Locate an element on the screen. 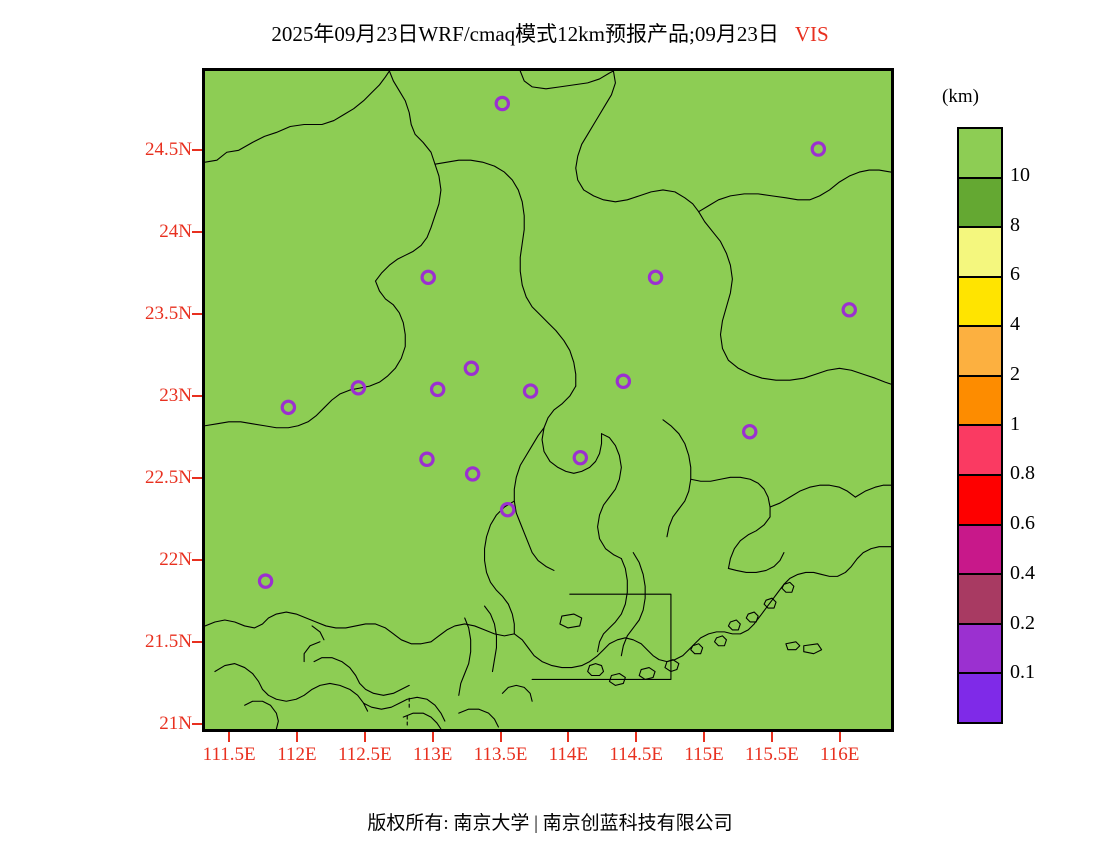 Image resolution: width=1100 pixels, height=850 pixels. x-axis-tick-label: 113E is located at coordinates (432, 754).